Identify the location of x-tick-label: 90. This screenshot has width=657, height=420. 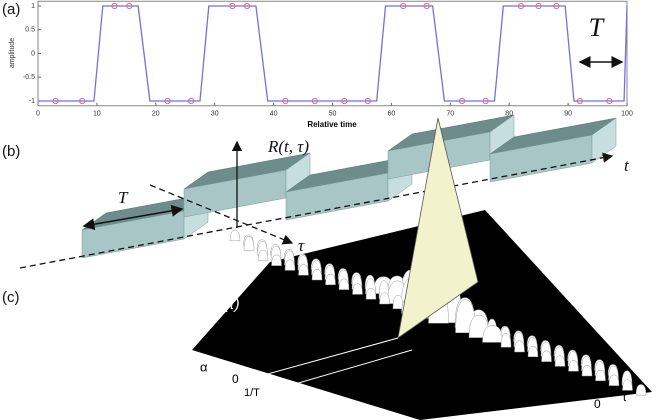
(568, 114).